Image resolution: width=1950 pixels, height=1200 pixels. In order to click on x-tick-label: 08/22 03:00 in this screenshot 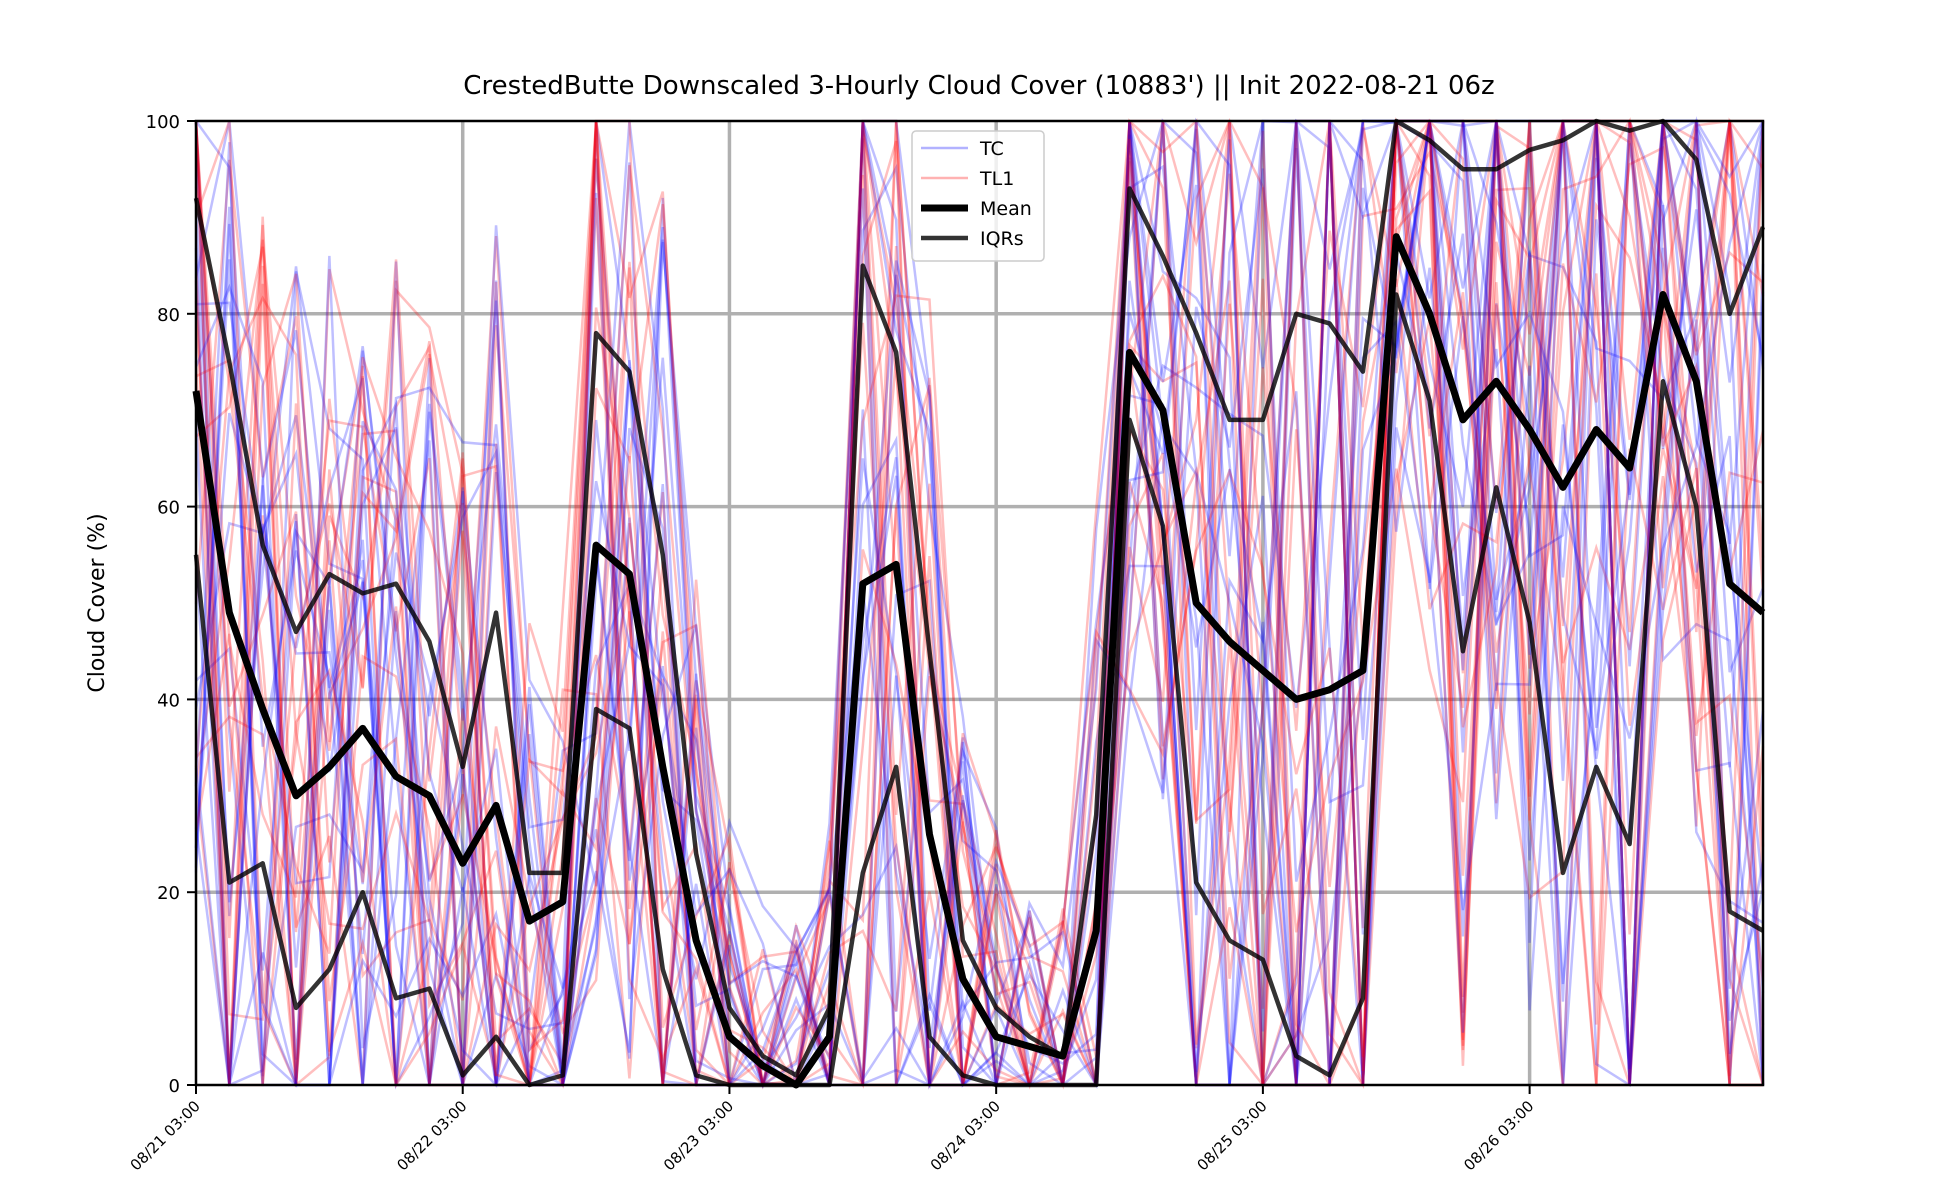, I will do `click(431, 1135)`.